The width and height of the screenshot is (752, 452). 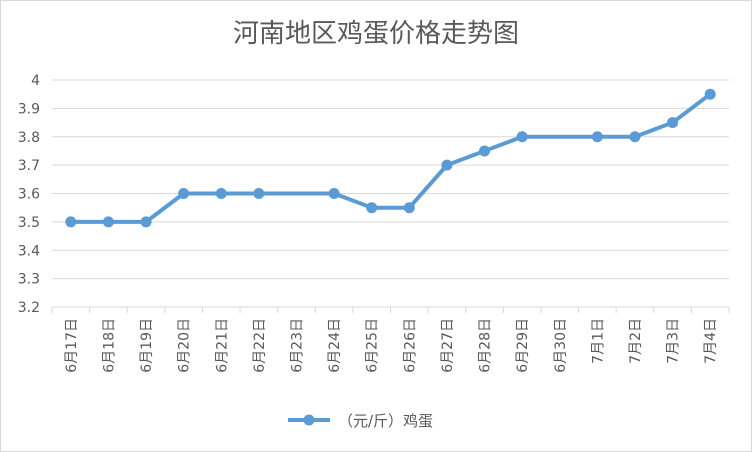 I want to click on x-tick-label: 6月29日, so click(x=523, y=345).